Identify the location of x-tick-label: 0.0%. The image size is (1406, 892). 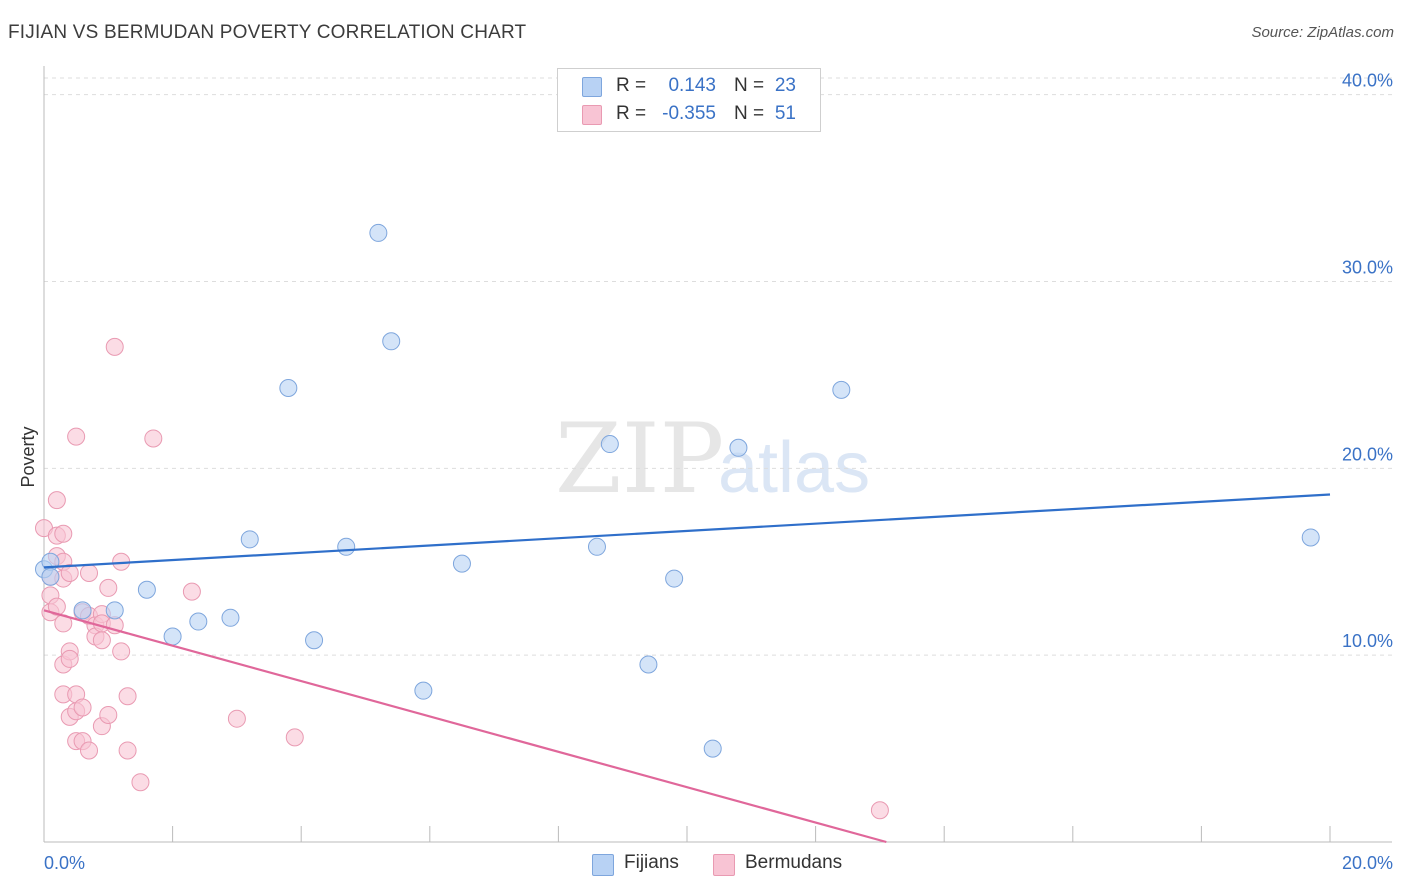
(64, 863).